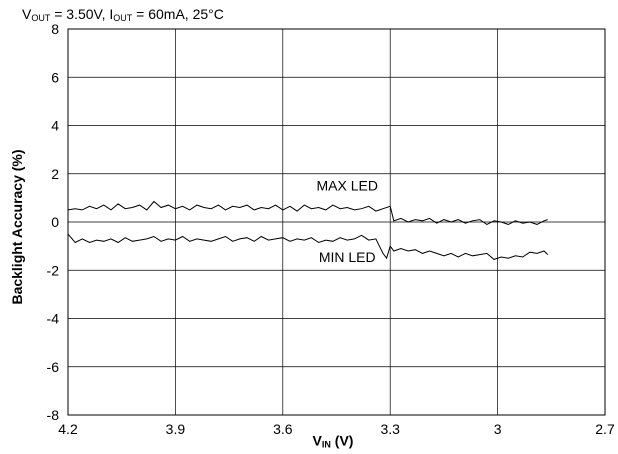 The image size is (618, 454). What do you see at coordinates (347, 186) in the screenshot?
I see `series-label-max-led: MAX LED` at bounding box center [347, 186].